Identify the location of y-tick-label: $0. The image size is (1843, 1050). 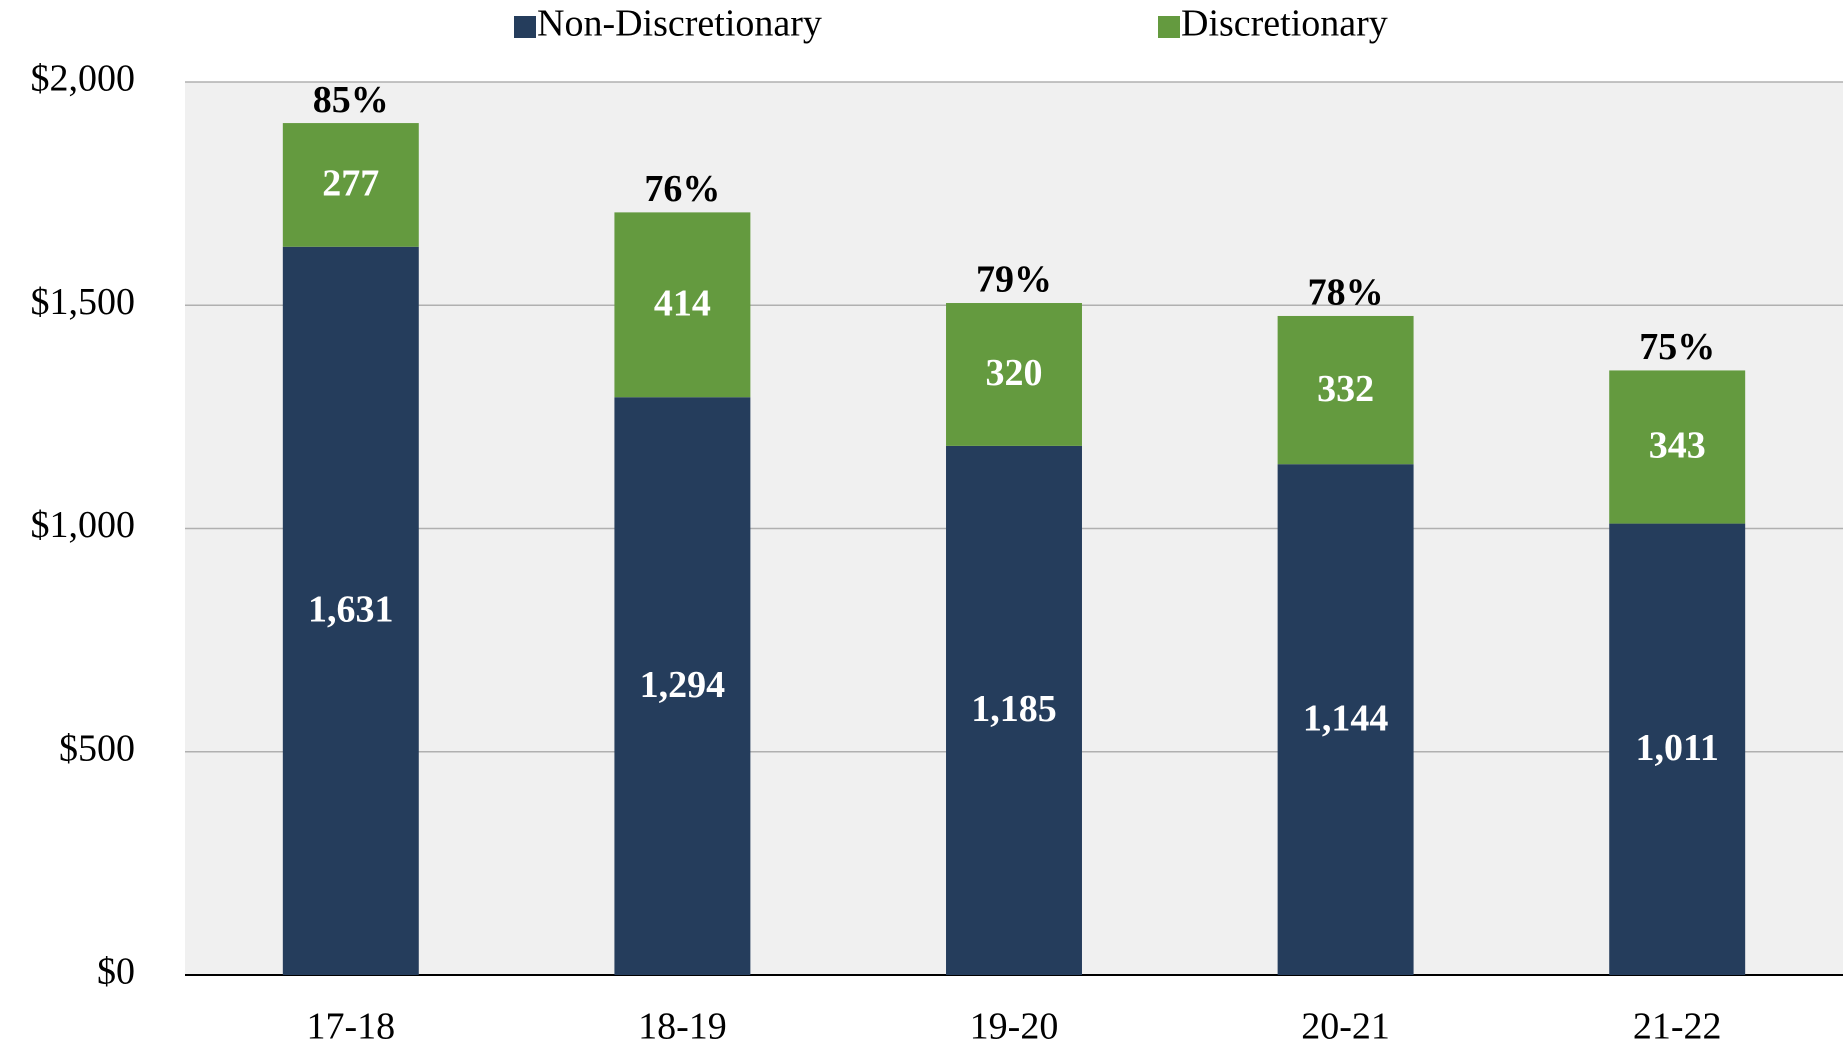
(116, 972).